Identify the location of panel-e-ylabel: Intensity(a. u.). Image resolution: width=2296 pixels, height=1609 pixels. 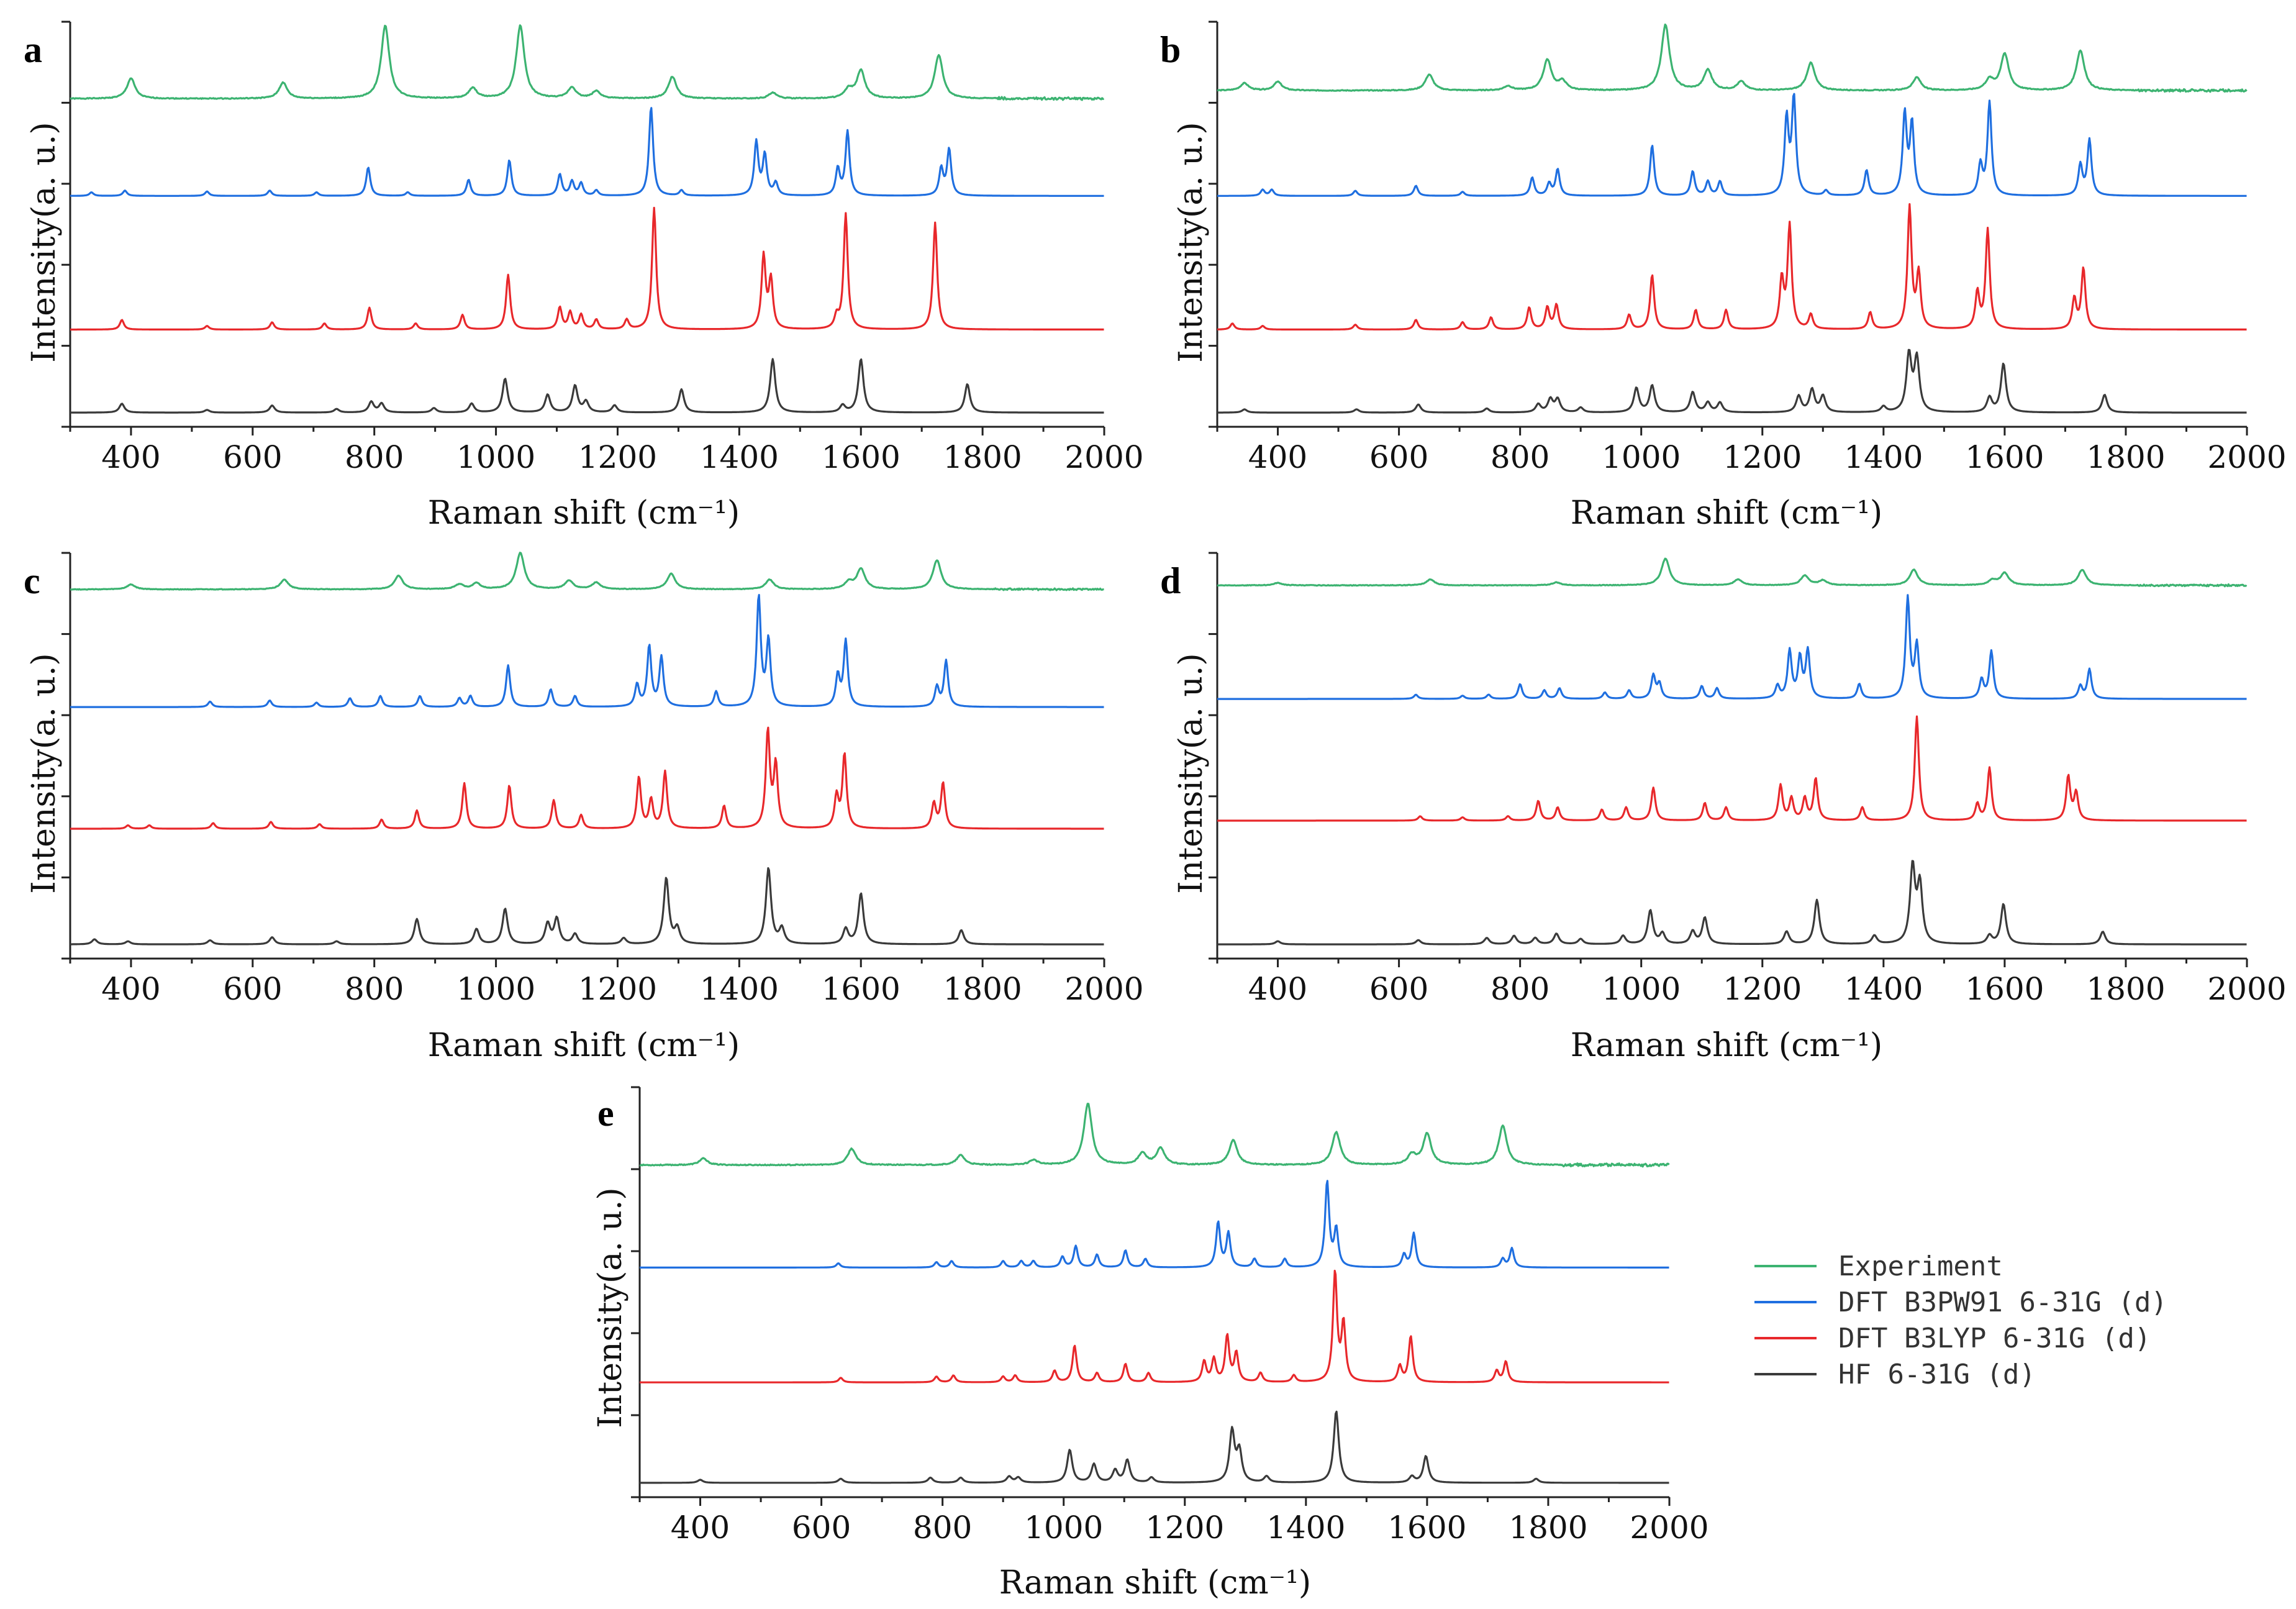
(610, 1307).